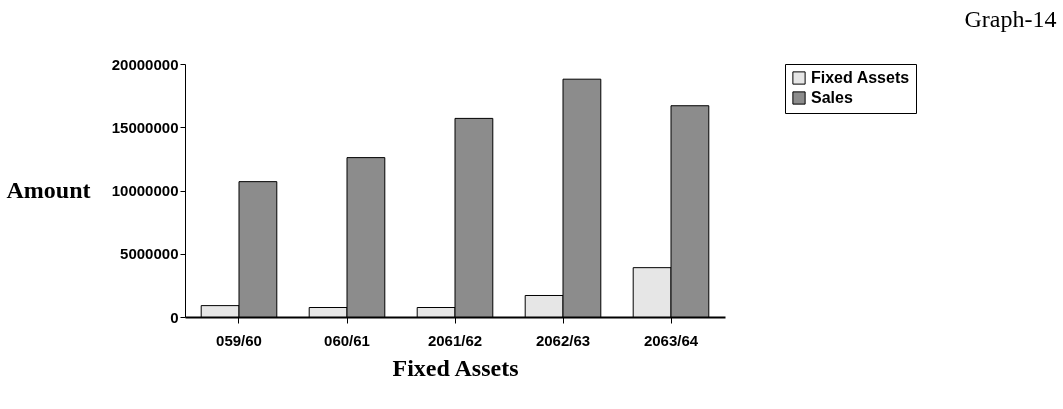 The width and height of the screenshot is (1063, 409). What do you see at coordinates (563, 340) in the screenshot?
I see `x-tick-label: 2062/63` at bounding box center [563, 340].